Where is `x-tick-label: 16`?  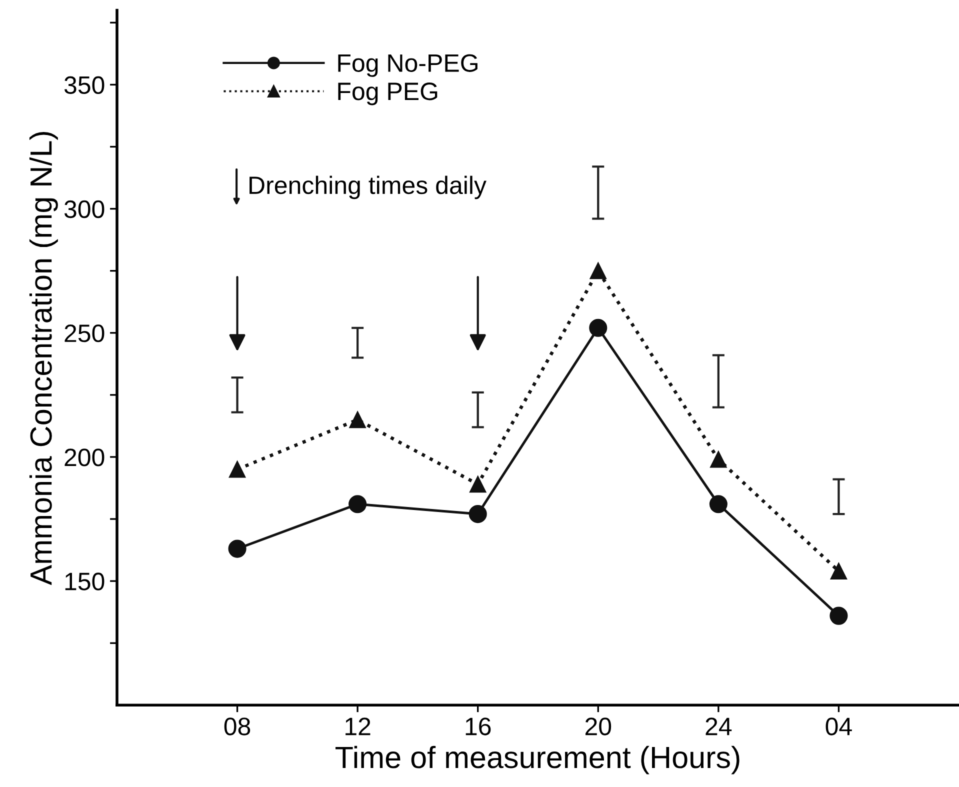
x-tick-label: 16 is located at coordinates (478, 727).